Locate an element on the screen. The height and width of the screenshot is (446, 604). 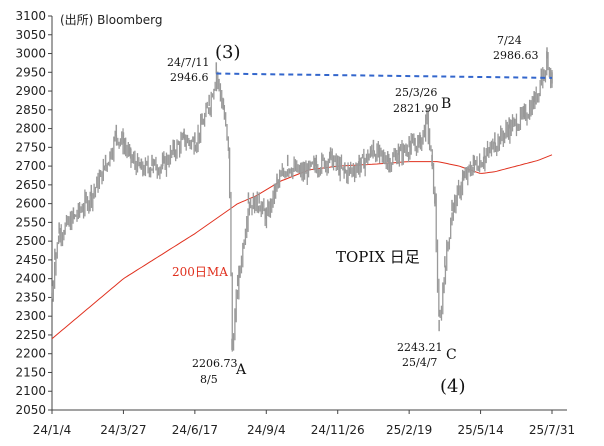
ma200-label: 200日MA is located at coordinates (200, 272).